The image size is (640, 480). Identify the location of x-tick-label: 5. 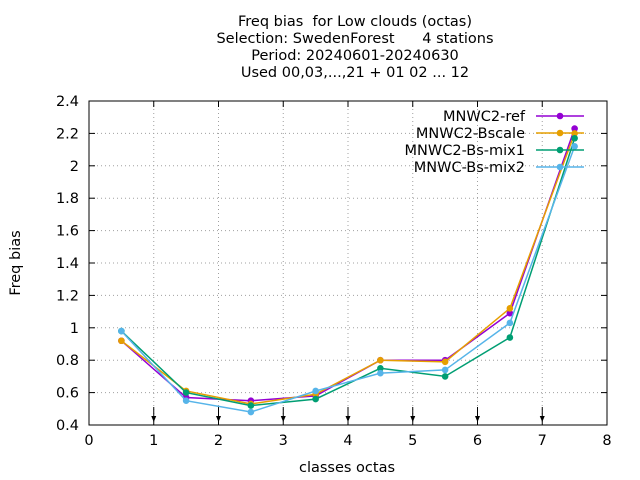
(412, 441).